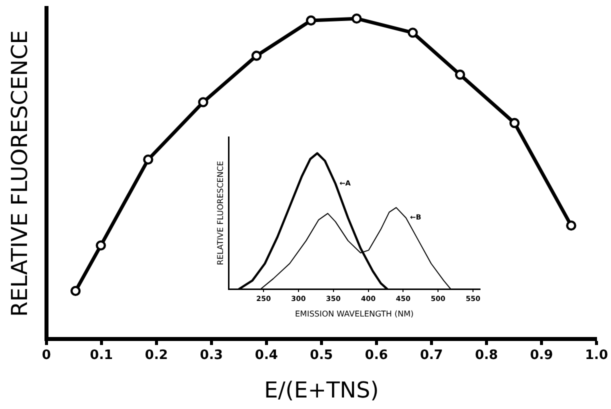  Describe the element at coordinates (596, 356) in the screenshot. I see `x-tick-label: 1.0` at that location.